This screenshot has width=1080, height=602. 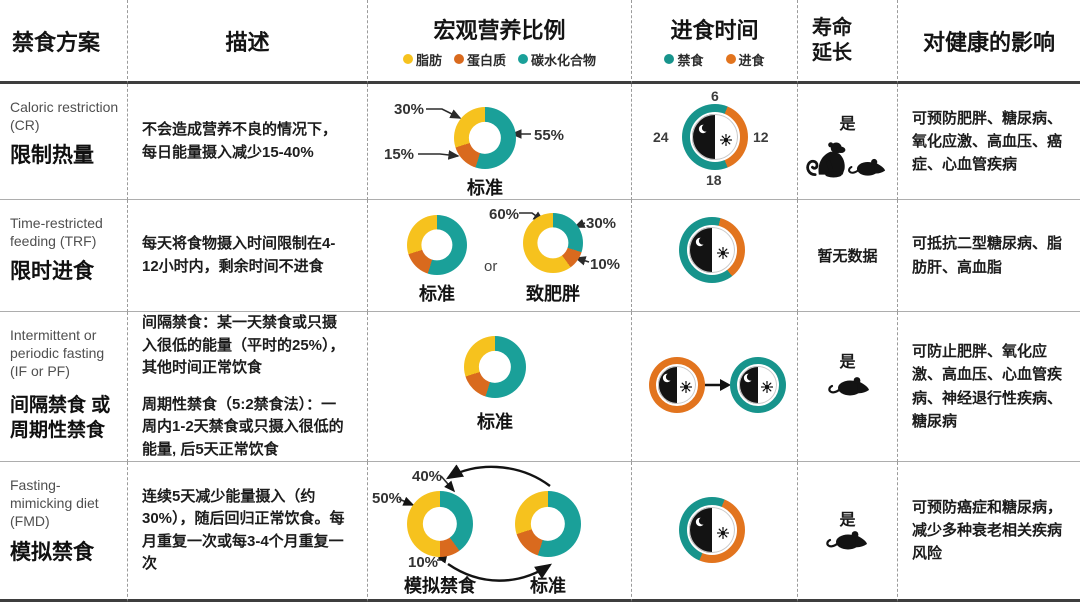 I want to click on legend-carb-label: 碳水化合物, so click(x=564, y=60).